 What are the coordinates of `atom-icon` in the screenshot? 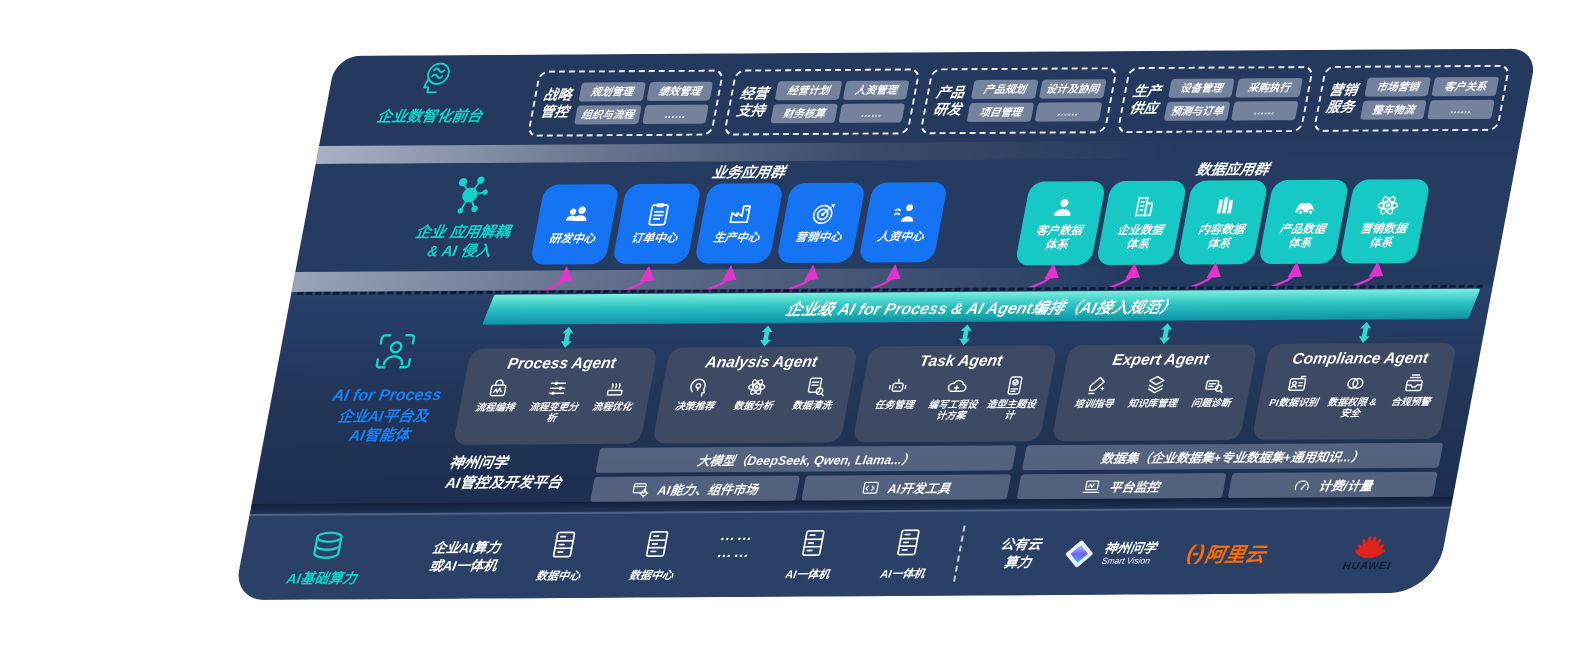 It's located at (1388, 205).